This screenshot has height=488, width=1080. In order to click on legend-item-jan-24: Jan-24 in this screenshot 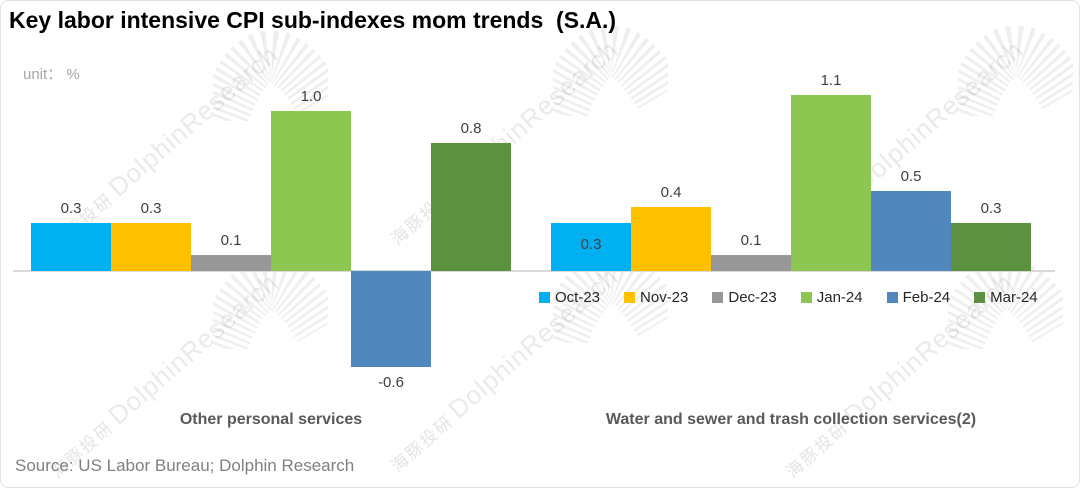, I will do `click(831, 297)`.